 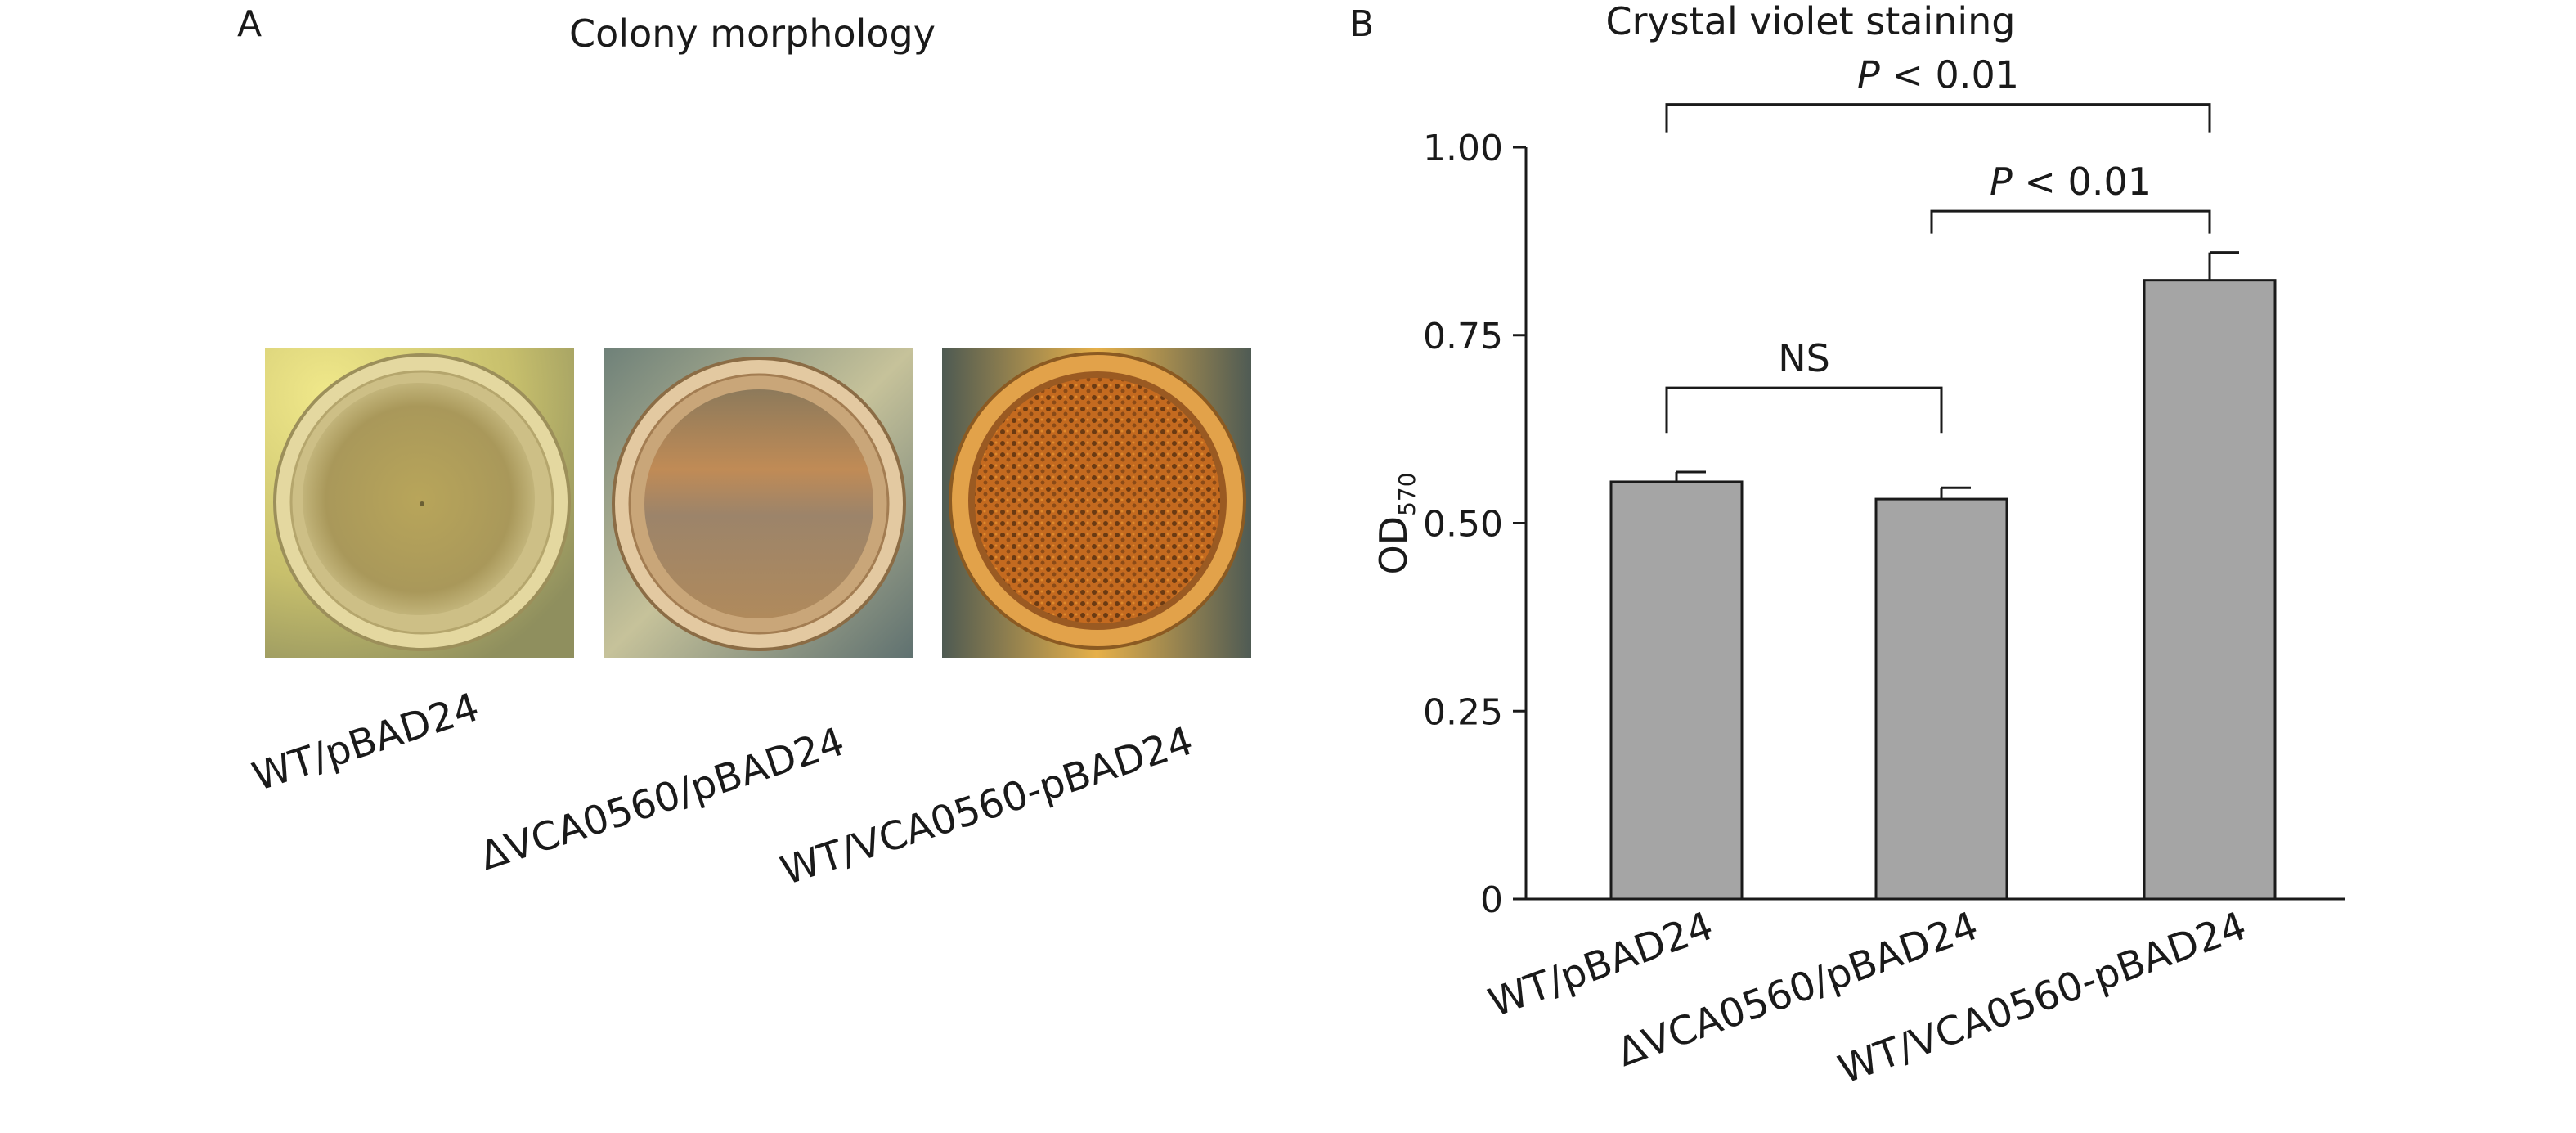 What do you see at coordinates (1096, 503) in the screenshot?
I see `colony-image-overexpression` at bounding box center [1096, 503].